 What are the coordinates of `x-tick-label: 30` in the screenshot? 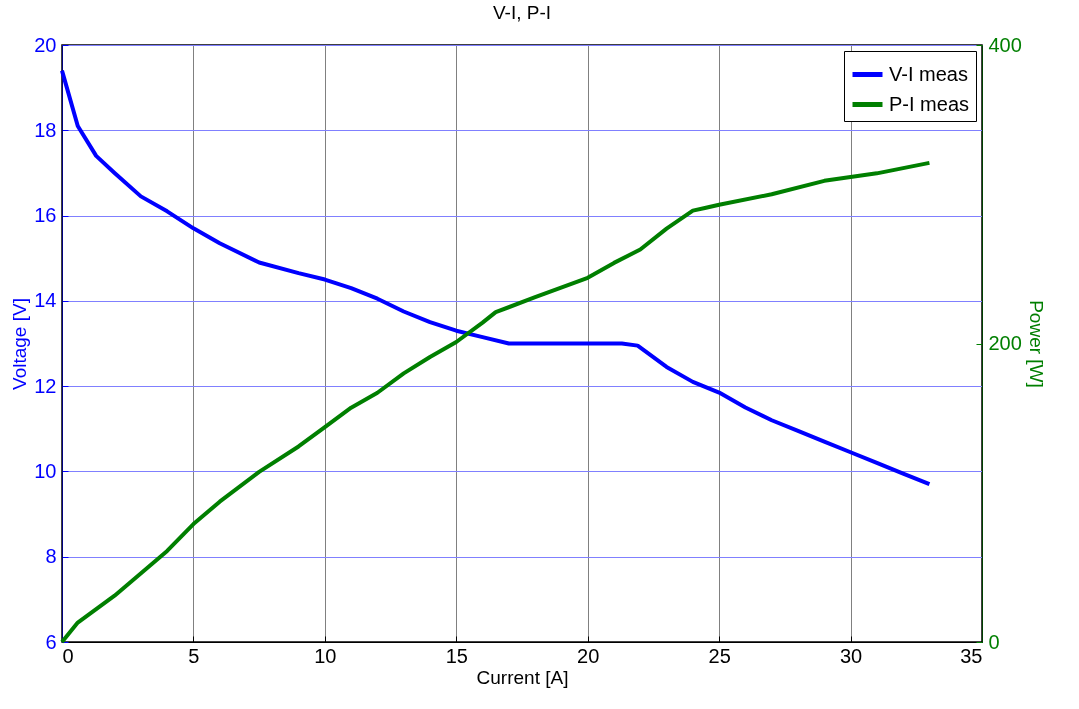 It's located at (851, 655).